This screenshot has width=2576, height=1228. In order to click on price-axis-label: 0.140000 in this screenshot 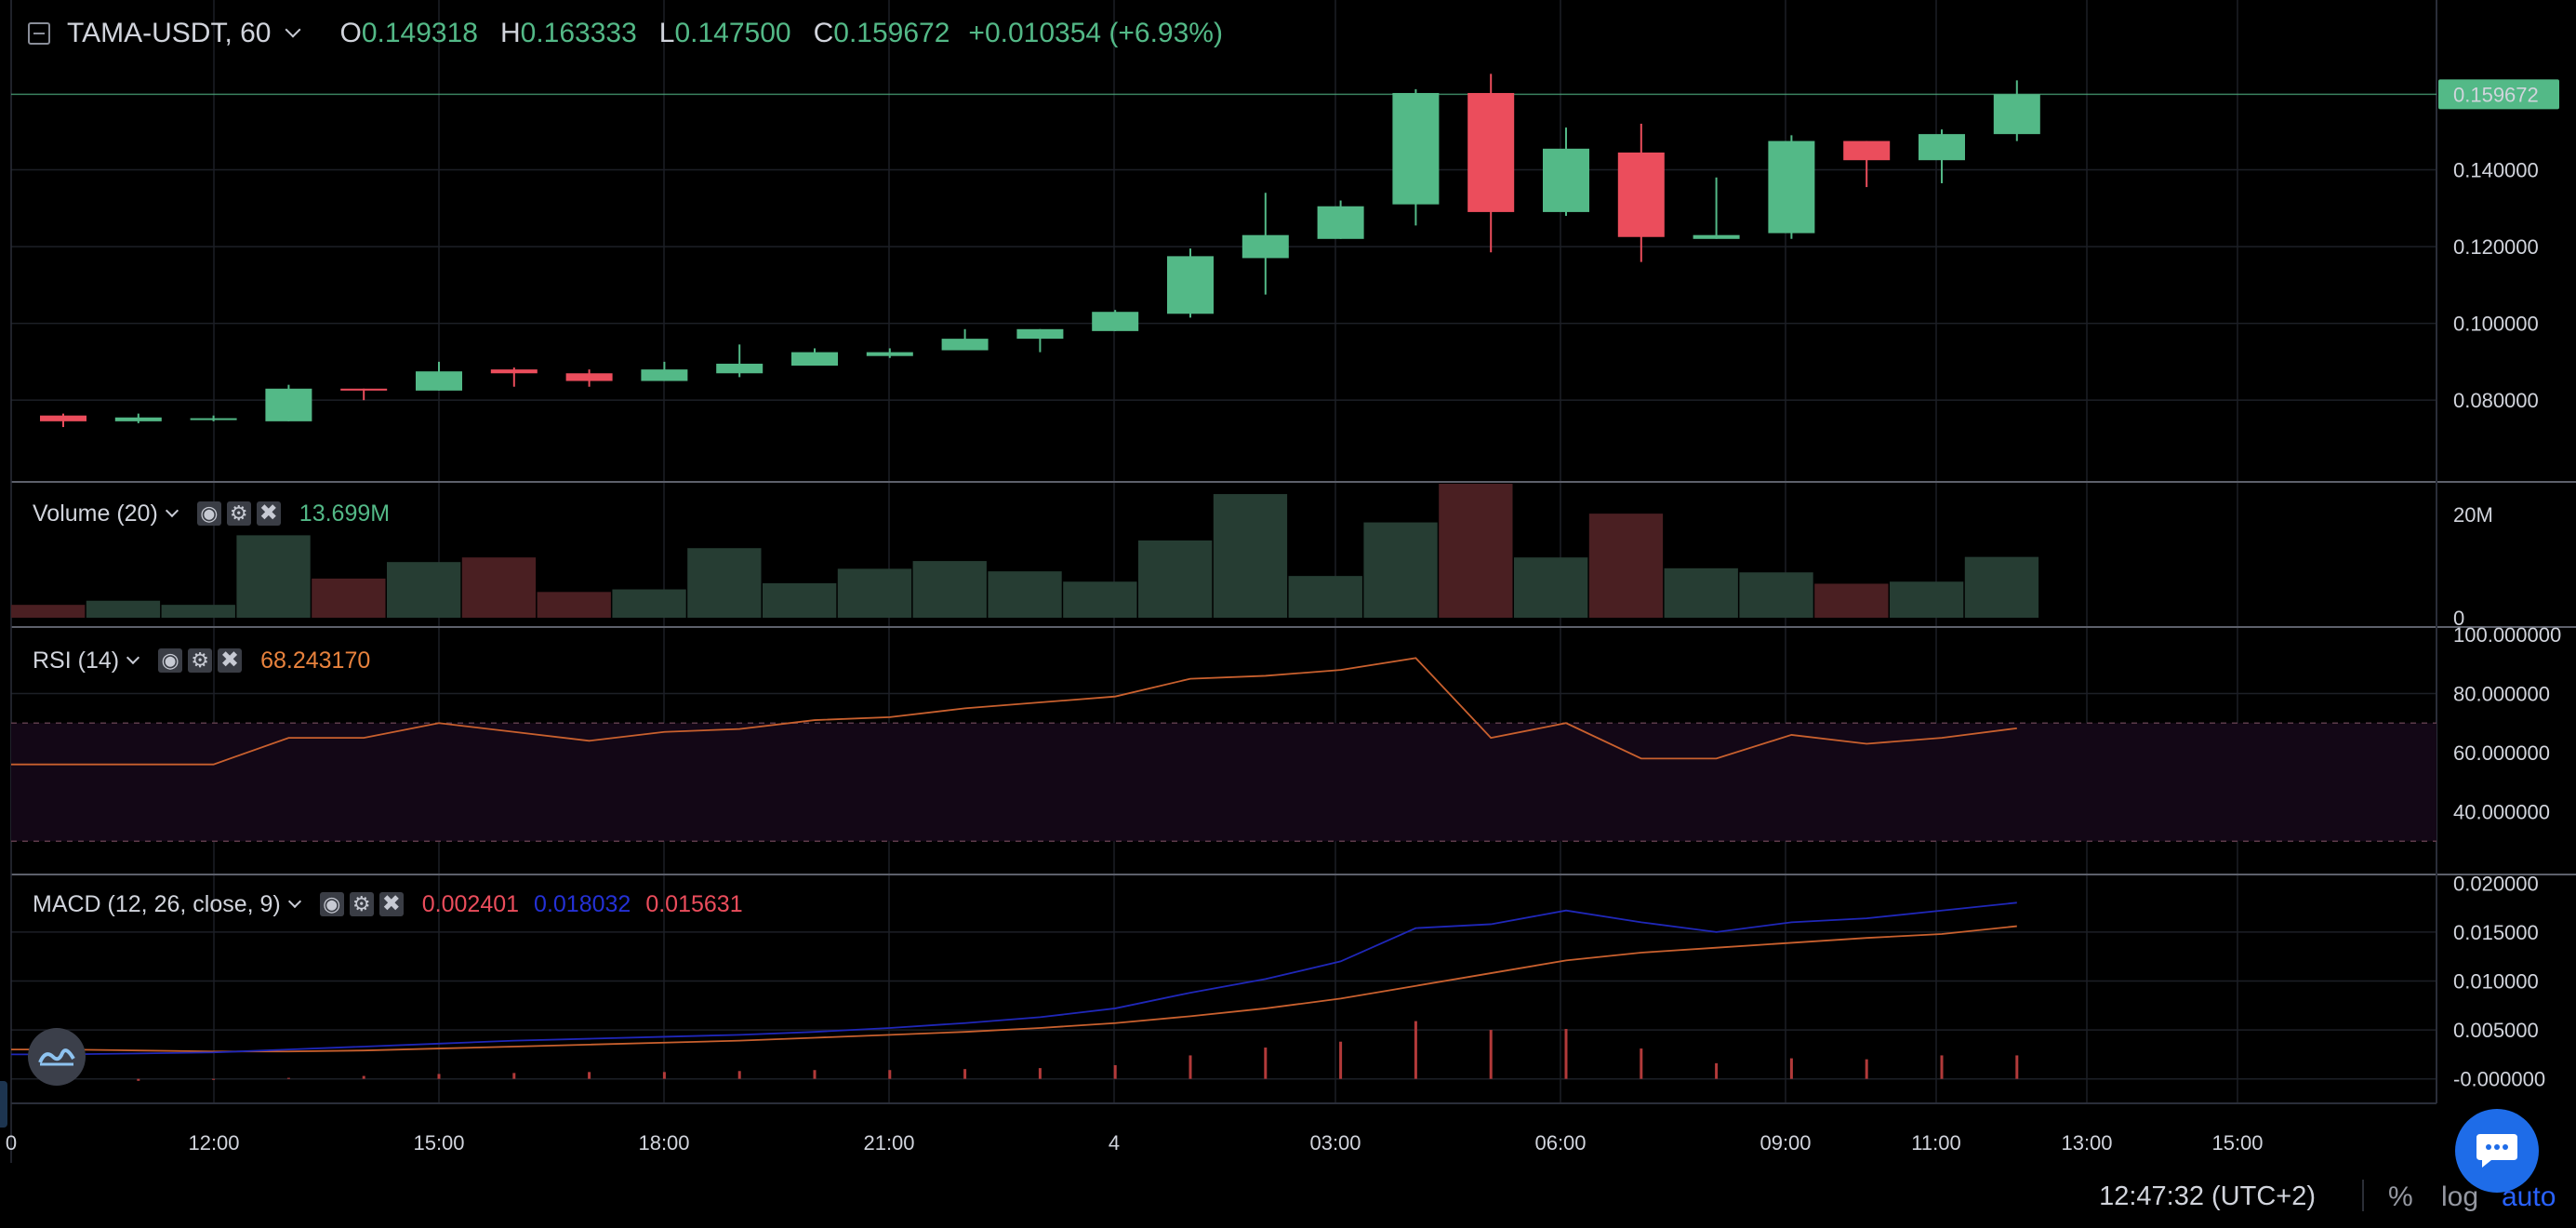, I will do `click(2496, 170)`.